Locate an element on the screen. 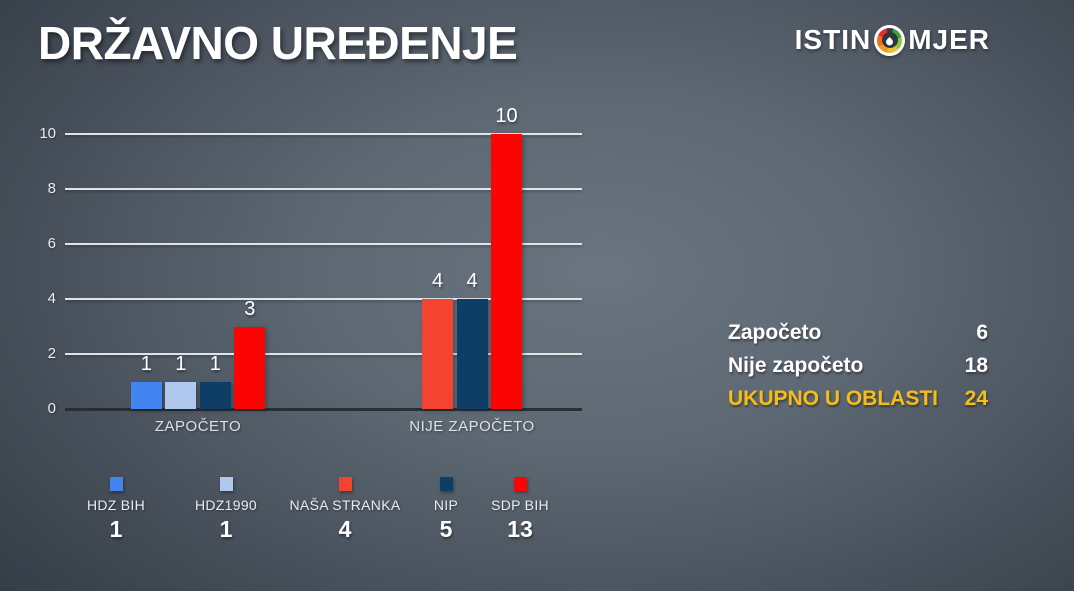  summary-row-nije-zapoceto: Nije započeto 18 is located at coordinates (858, 370).